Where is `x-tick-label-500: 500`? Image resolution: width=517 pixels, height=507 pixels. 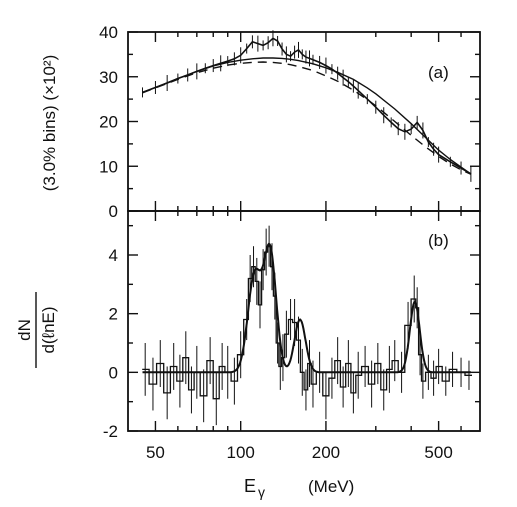 x-tick-label-500: 500 is located at coordinates (438, 452).